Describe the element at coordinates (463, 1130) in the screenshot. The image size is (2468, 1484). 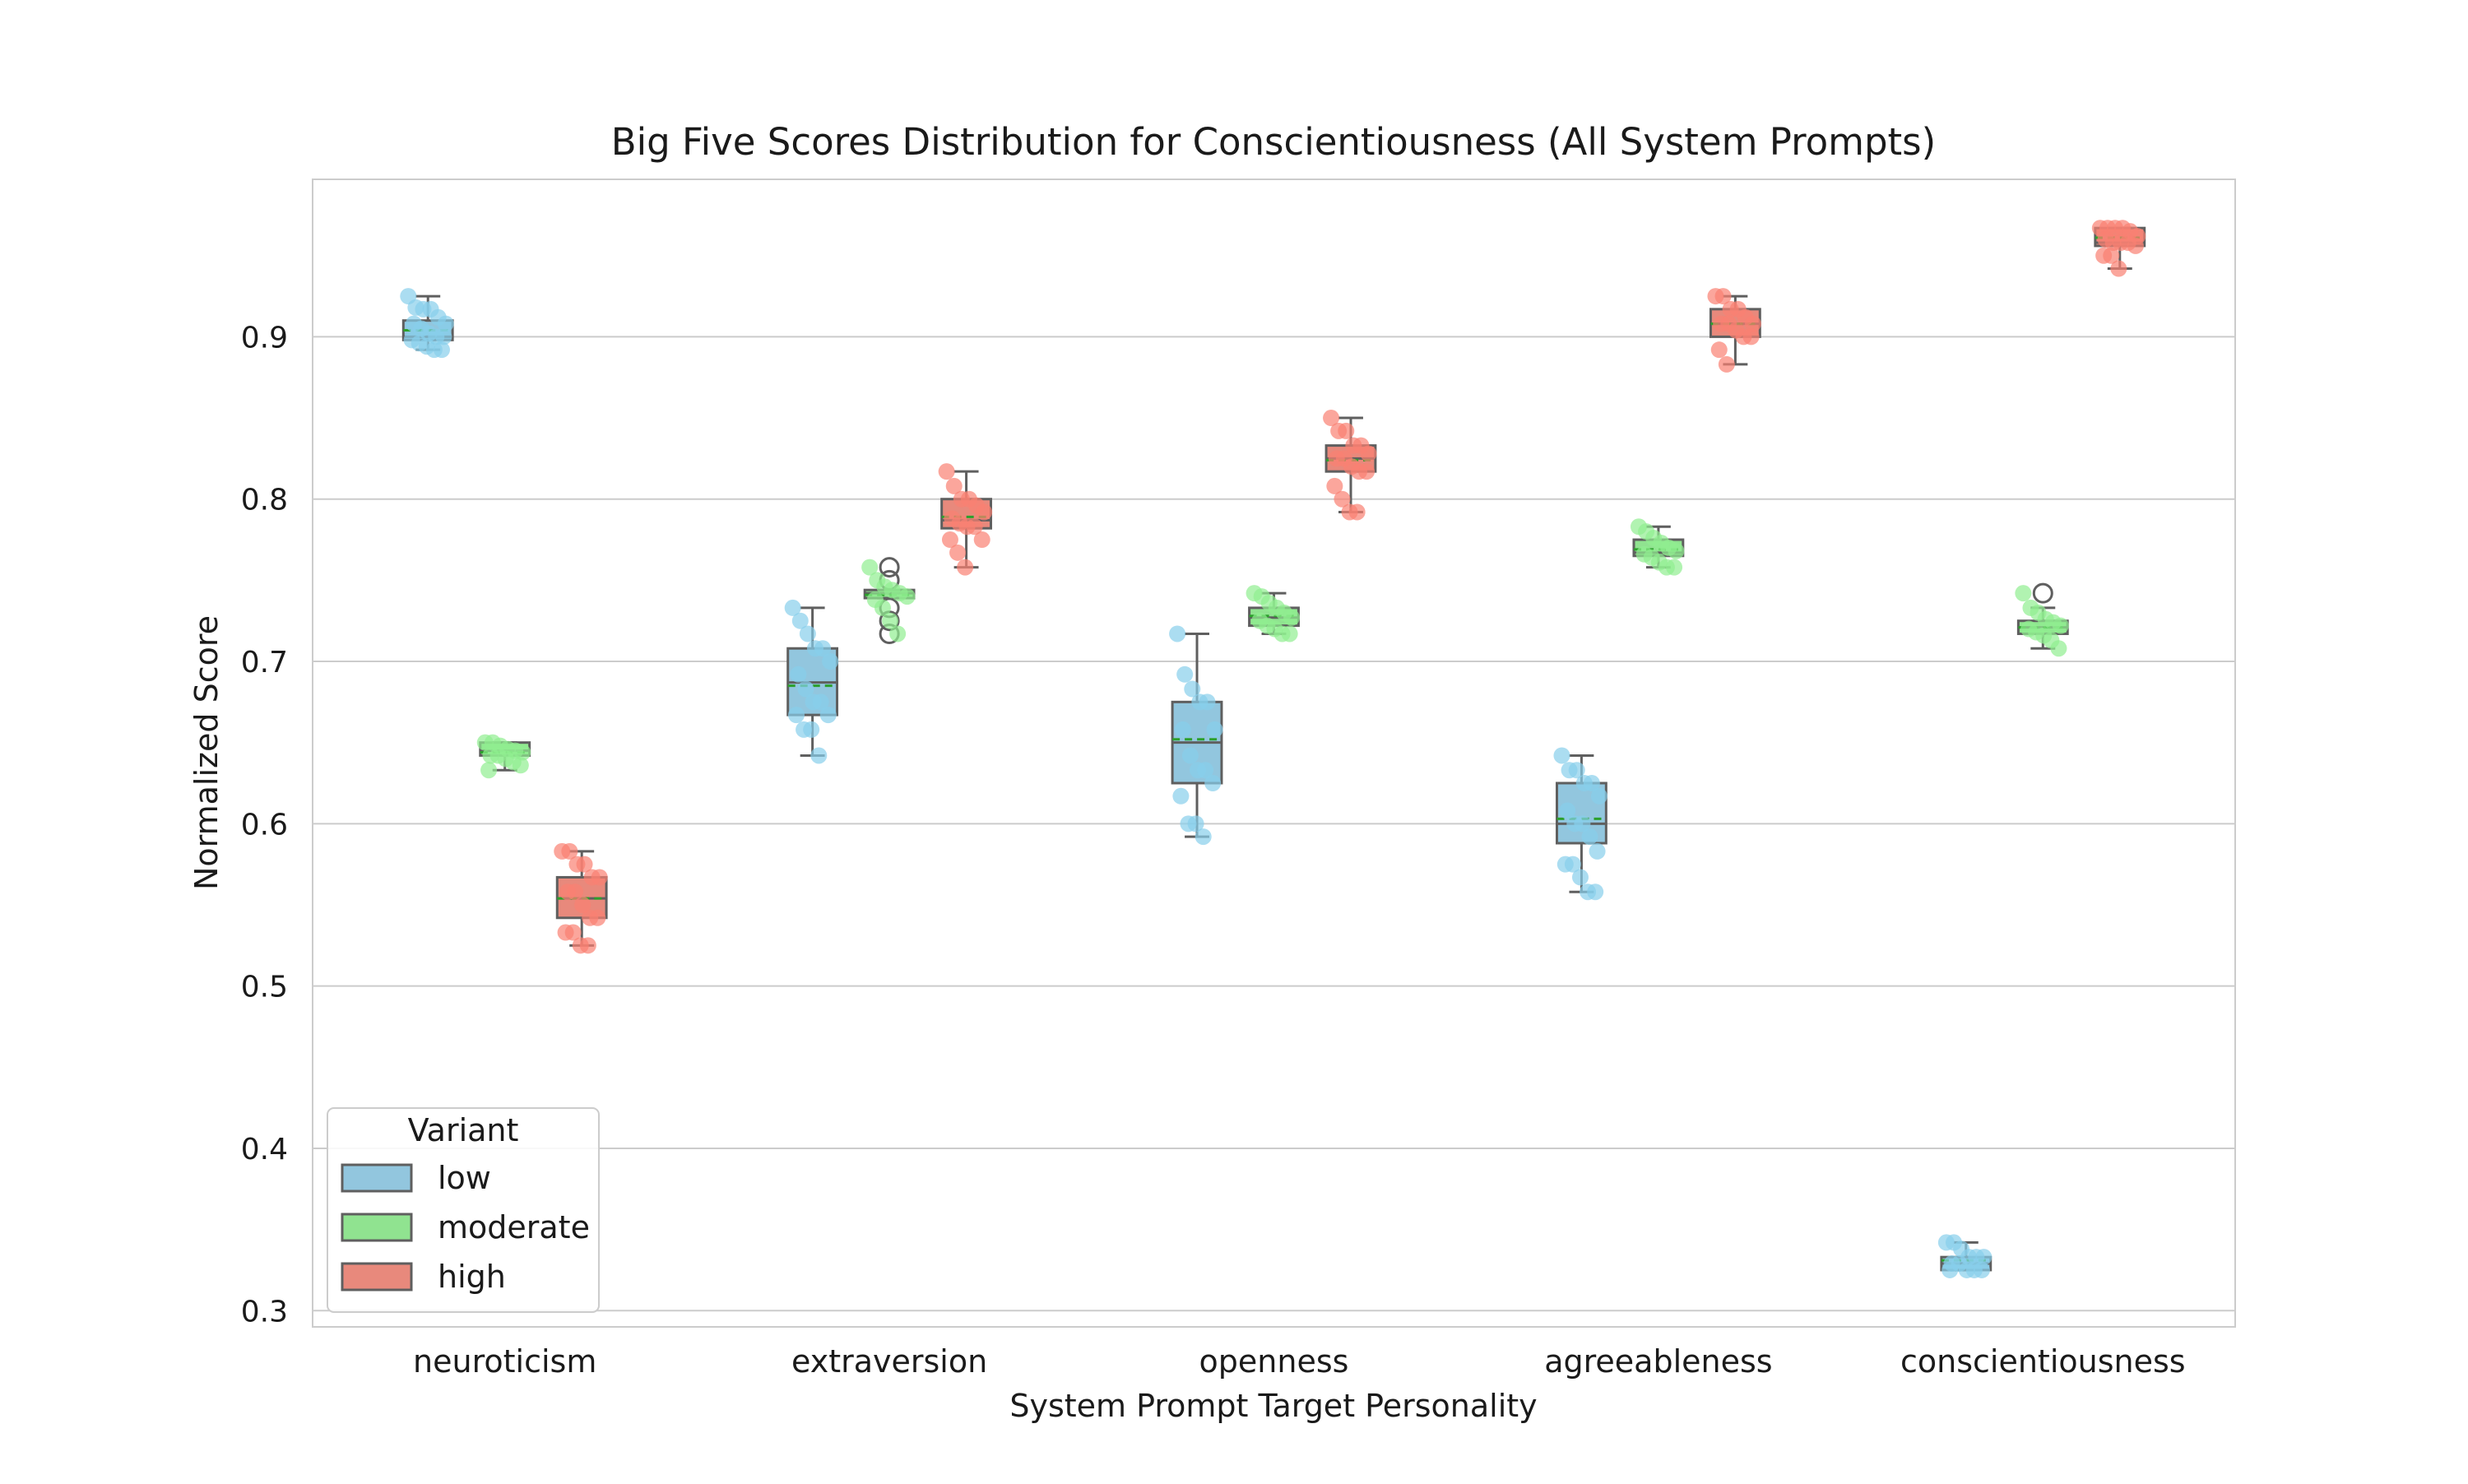
I see `legend-title: Variant` at that location.